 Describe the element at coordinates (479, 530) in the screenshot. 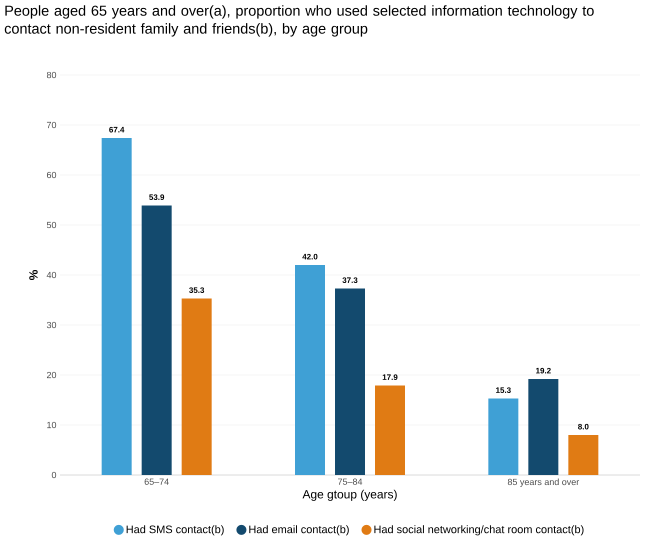

I see `legend-label: Had social networking/chat room contact(b)` at that location.